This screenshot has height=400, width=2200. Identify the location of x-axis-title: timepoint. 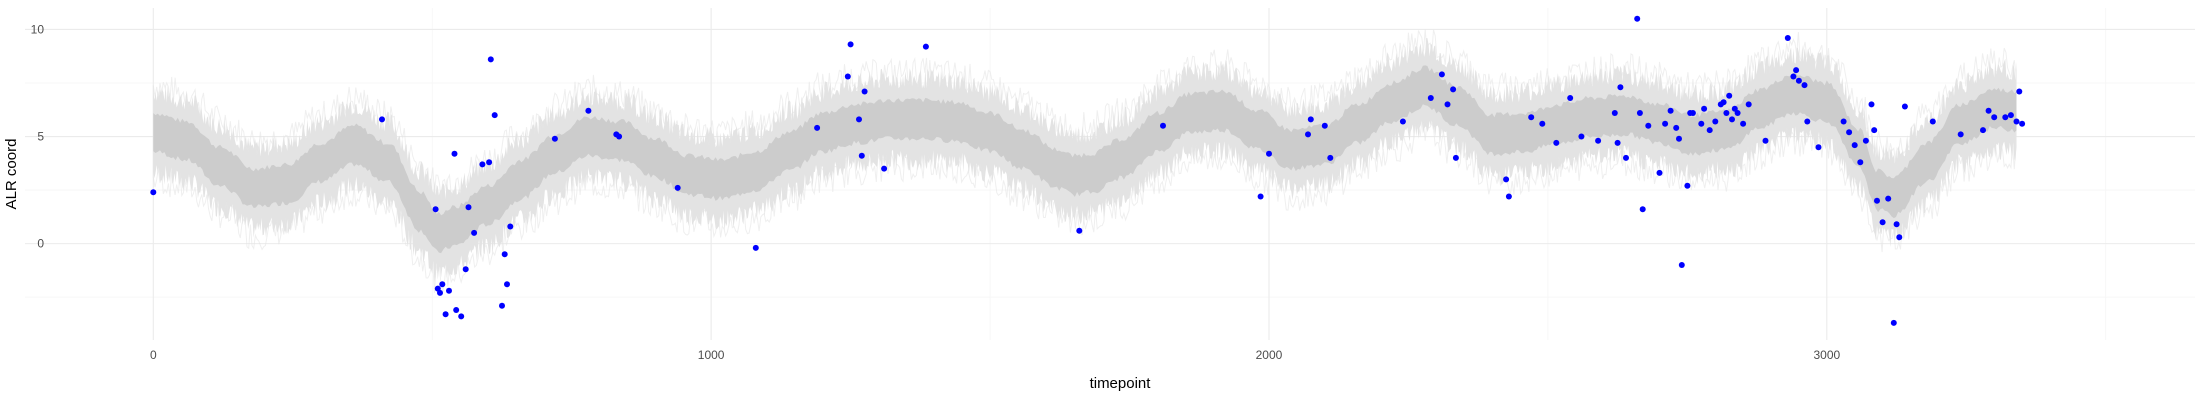
(1121, 383).